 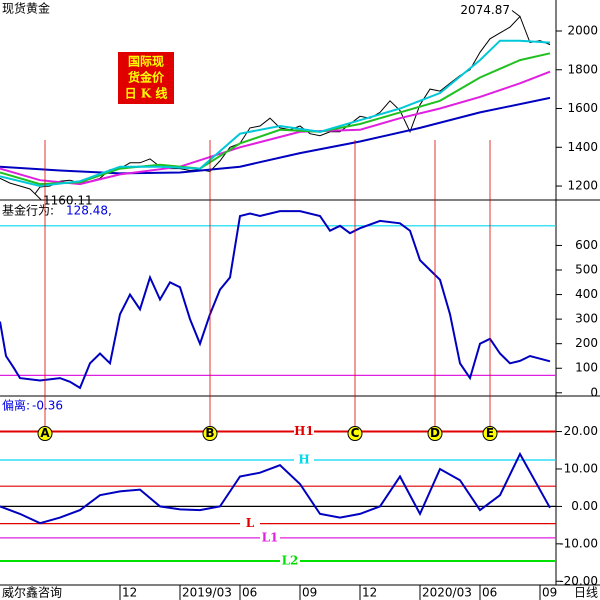 What do you see at coordinates (586, 343) in the screenshot?
I see `y-tick-label: 200` at bounding box center [586, 343].